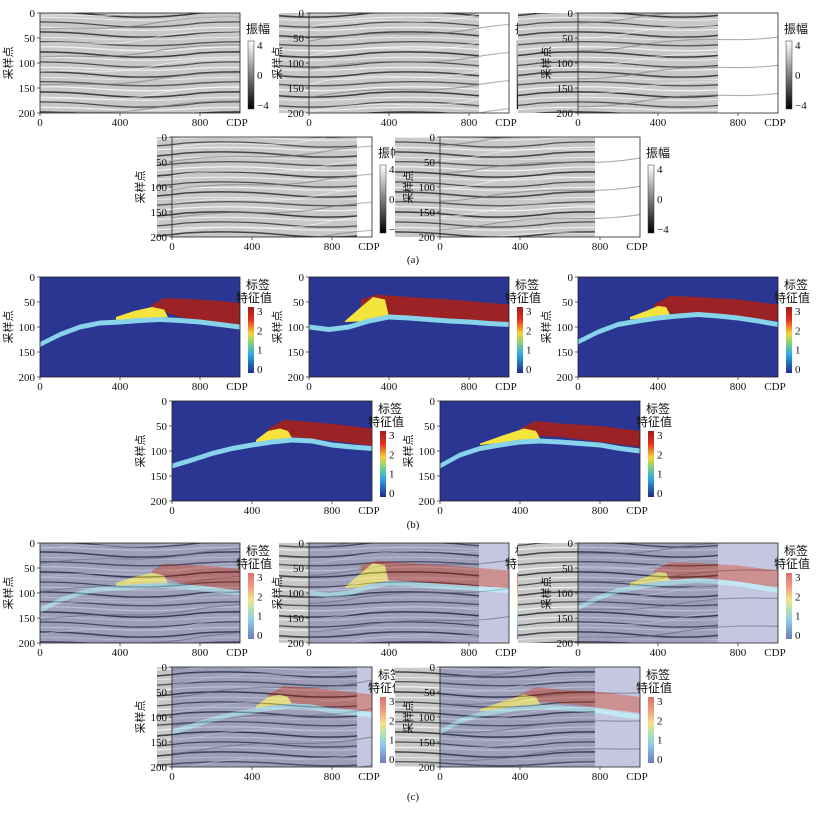 The height and width of the screenshot is (814, 827). I want to click on caption-a: (a), so click(413, 260).